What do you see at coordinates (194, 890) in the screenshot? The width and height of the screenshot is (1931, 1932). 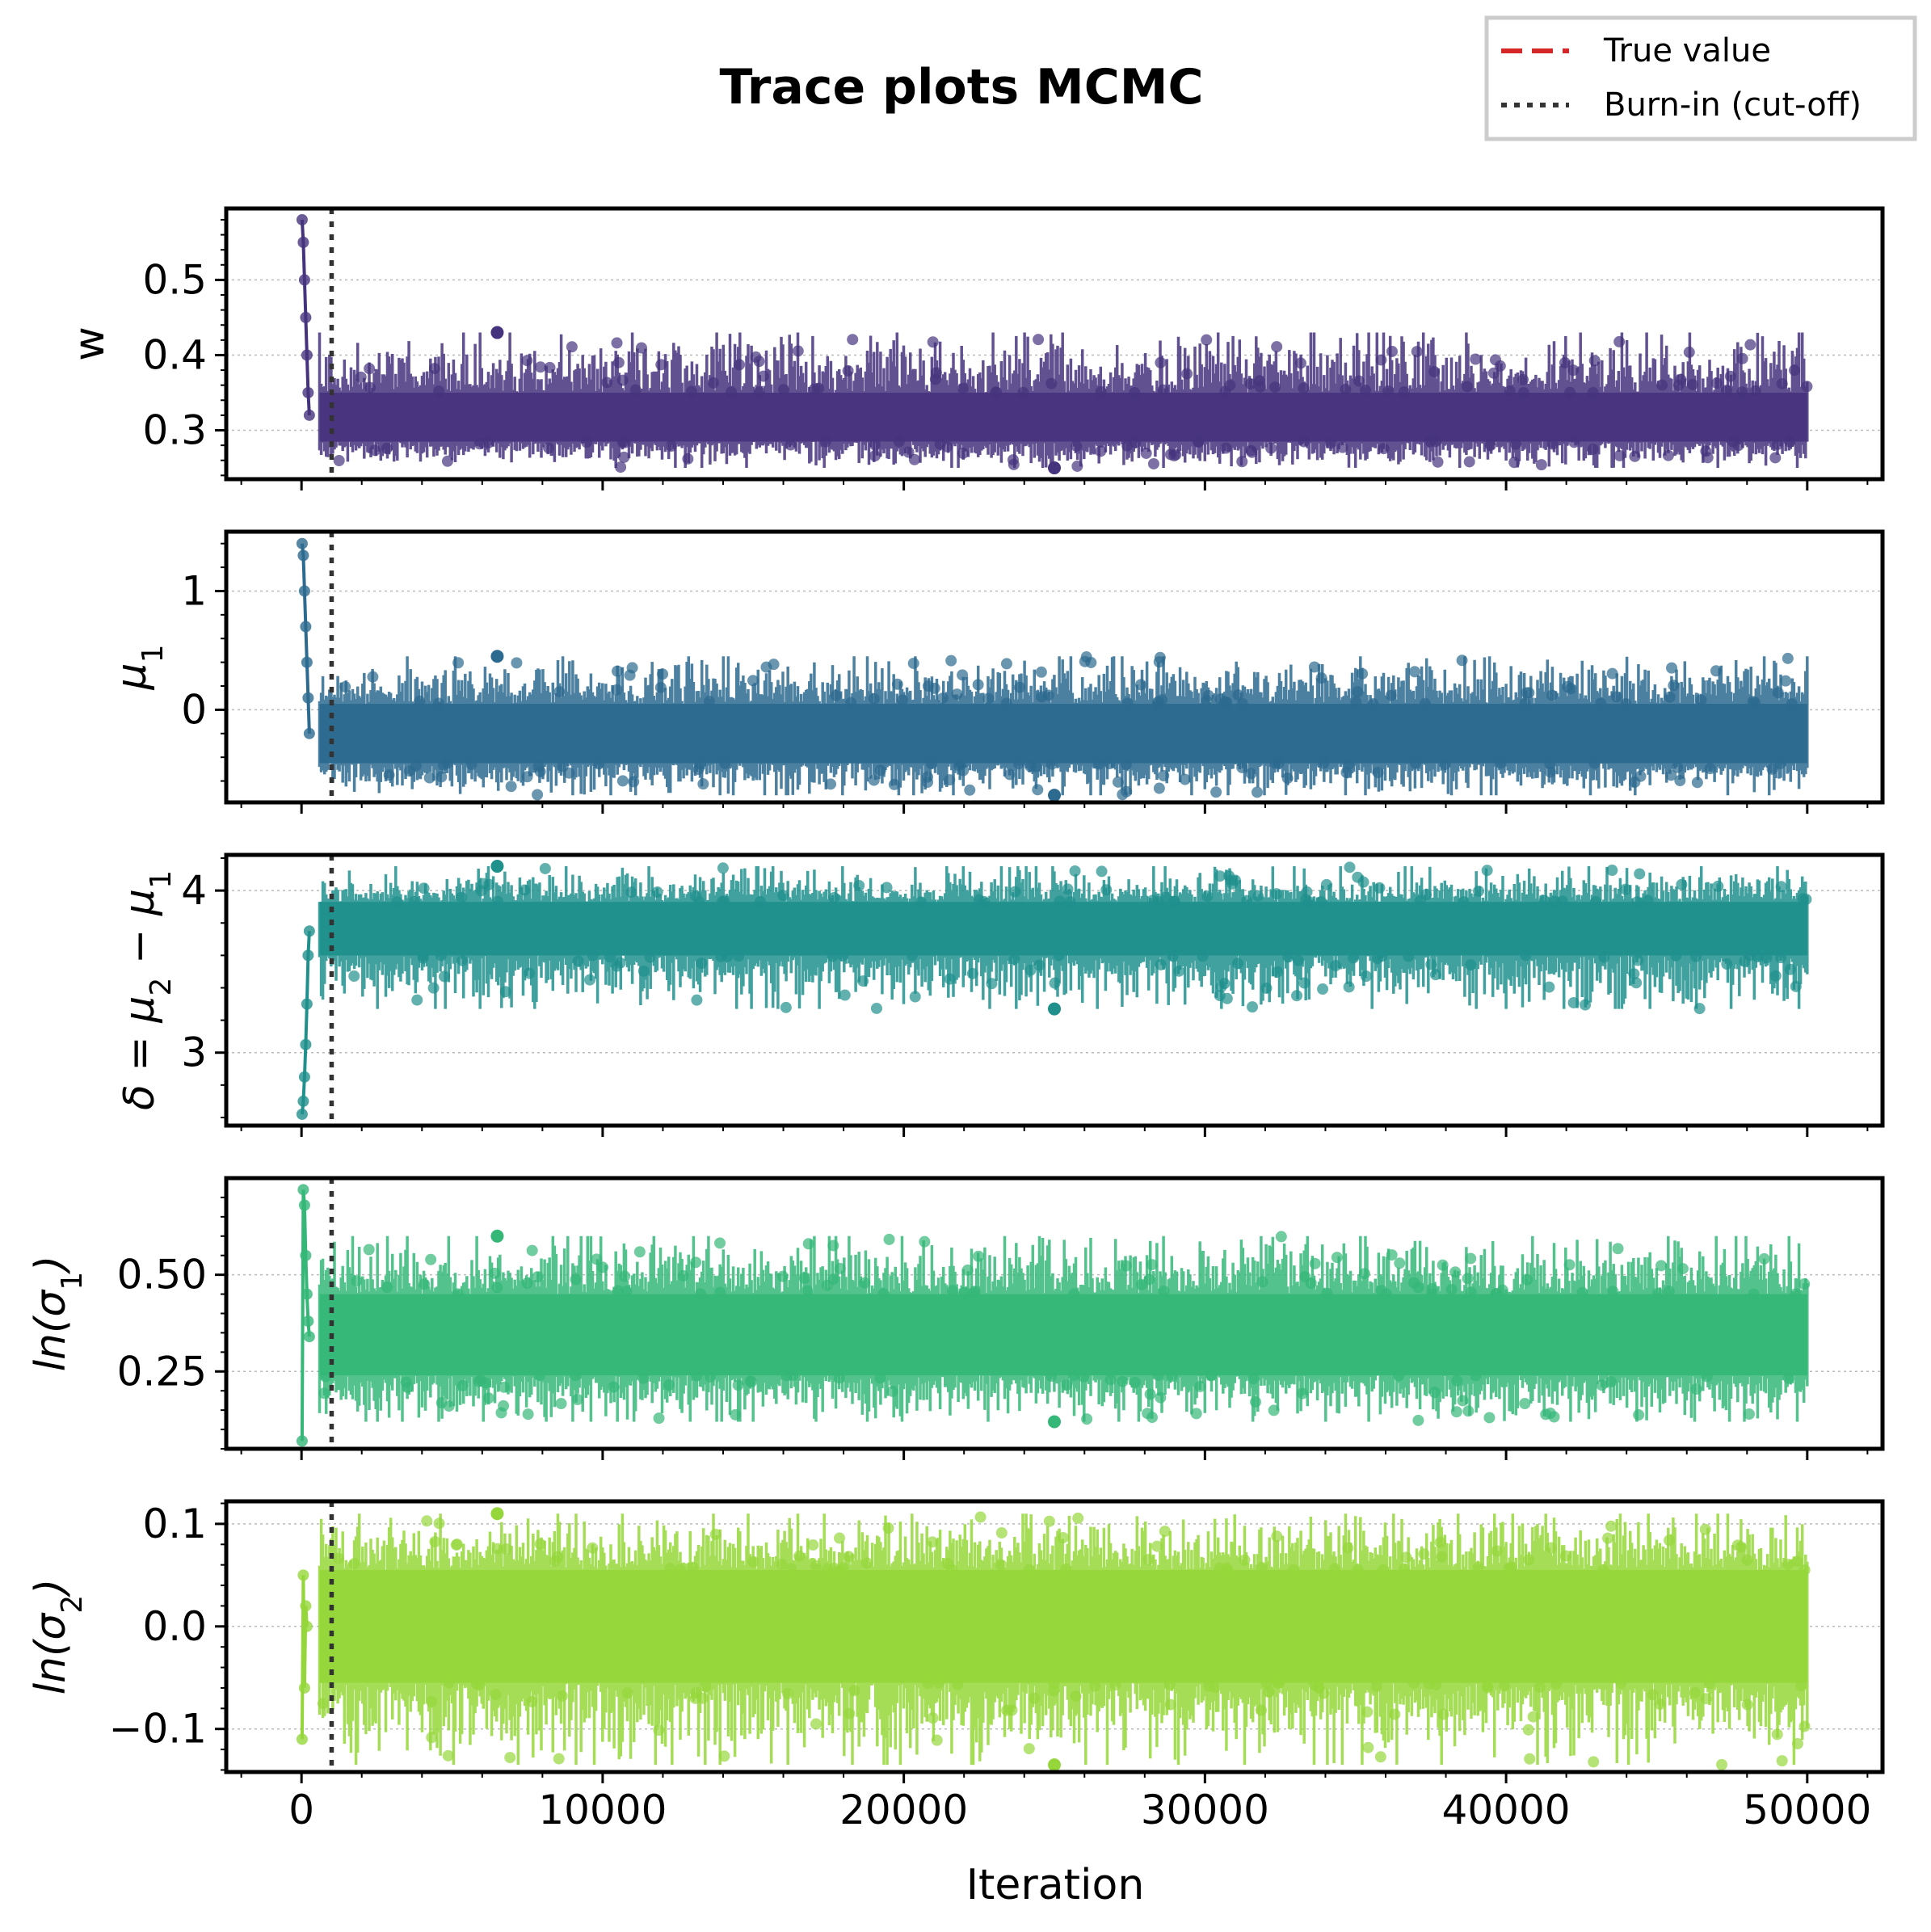 I see `y-tick-label: 4` at bounding box center [194, 890].